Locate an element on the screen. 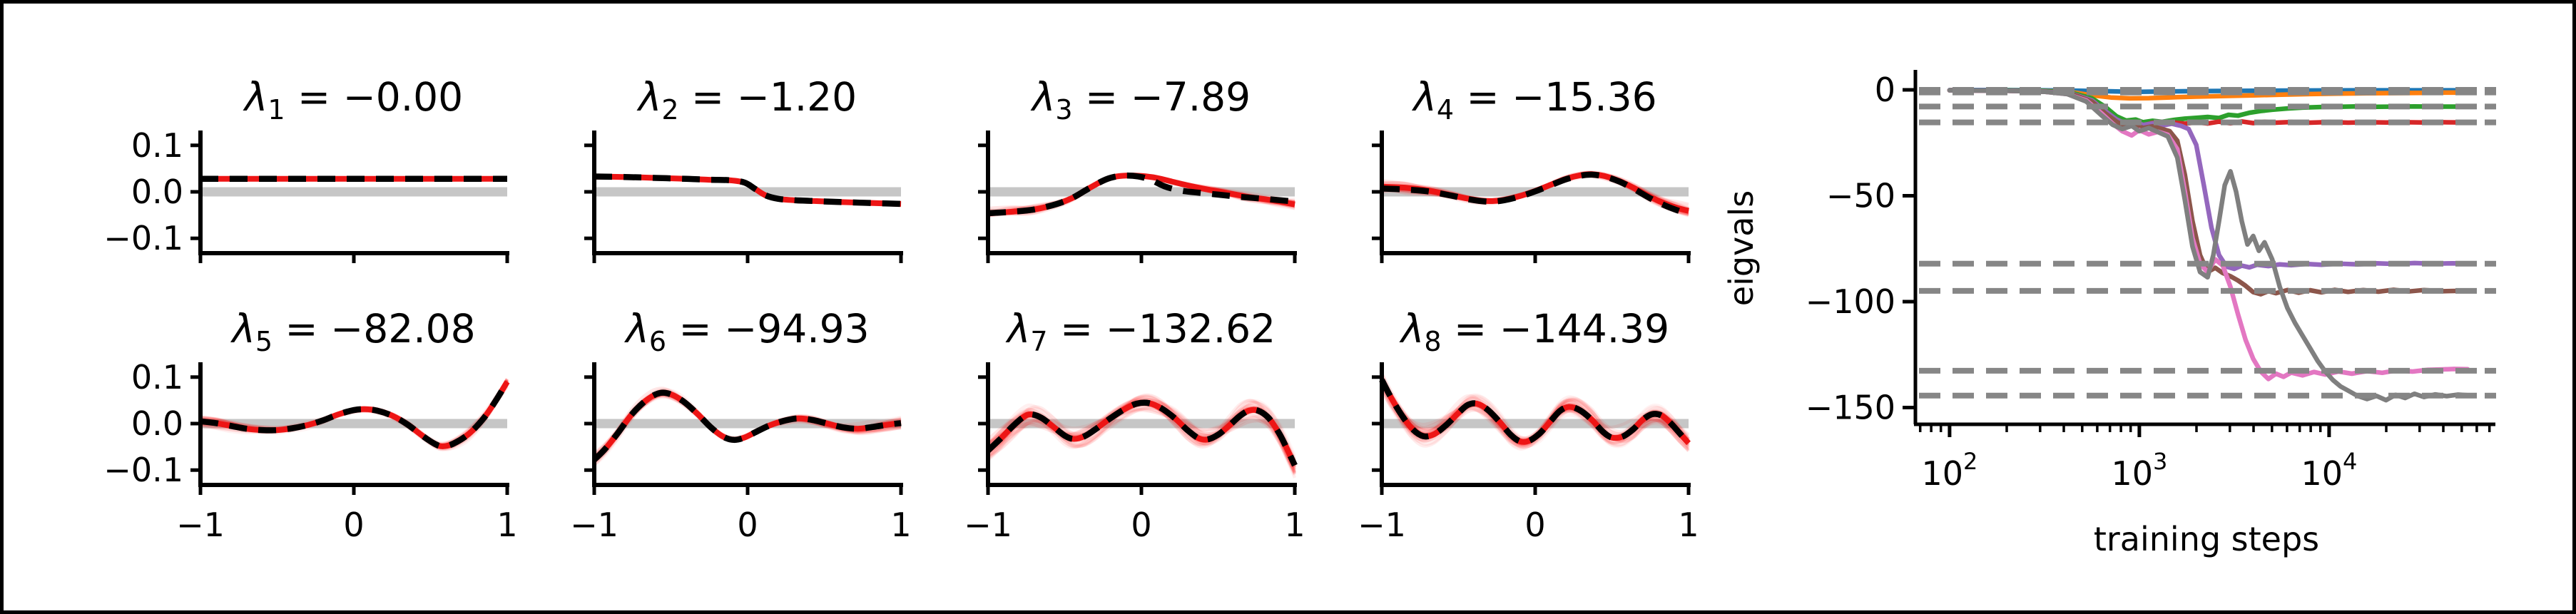 This screenshot has width=2576, height=614. eigenfunction-subplot-7: −1 0 1 λ7 = −132.62 is located at coordinates (1134, 425).